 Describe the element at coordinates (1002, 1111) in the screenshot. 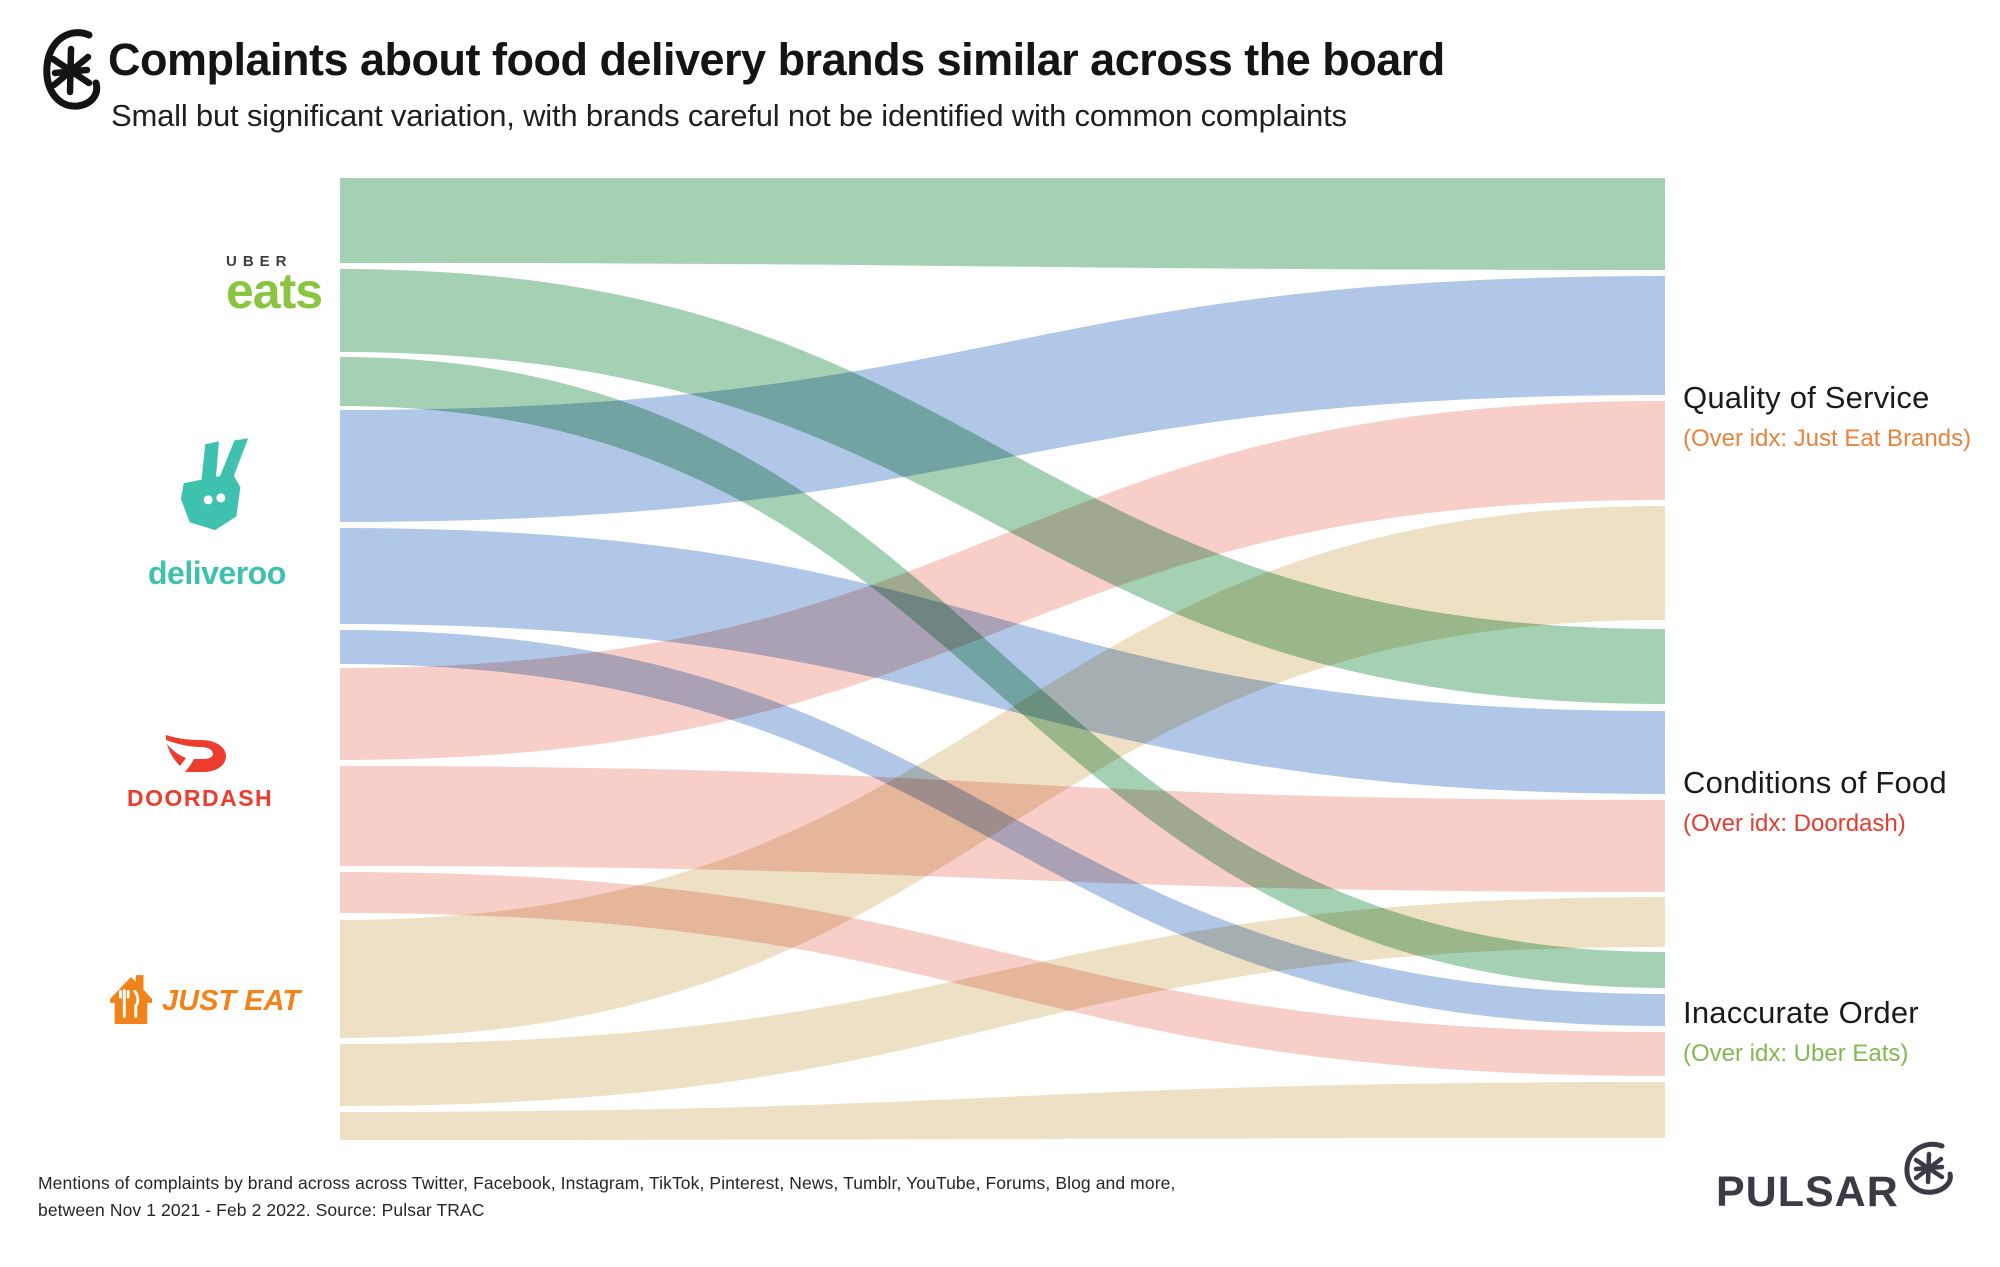

I see `flow-just-eat-to-inaccurate-order` at that location.